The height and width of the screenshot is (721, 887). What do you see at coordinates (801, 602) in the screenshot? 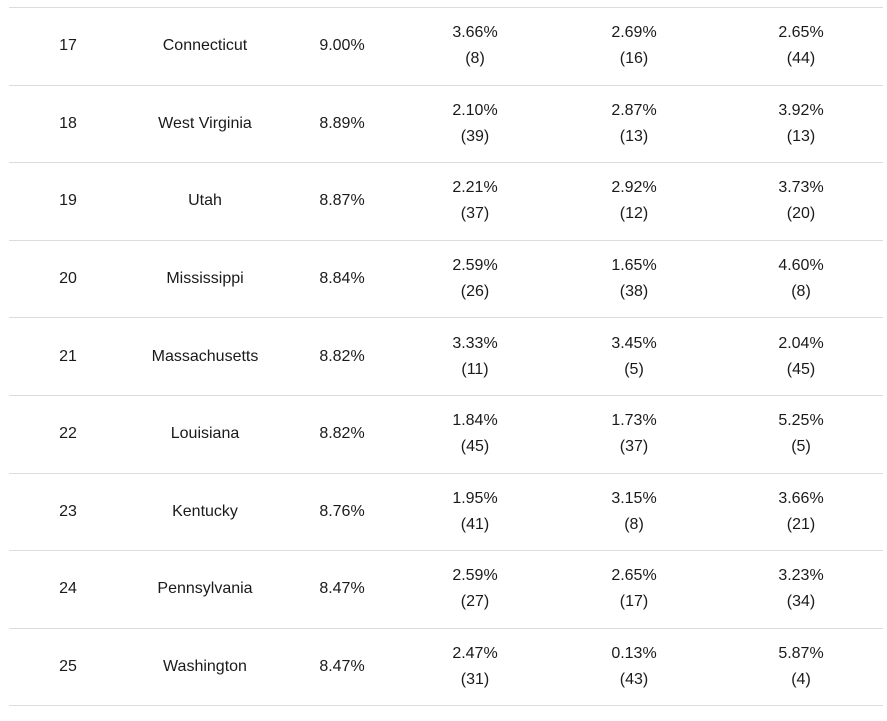
I see `metric-3-rank: (34)` at bounding box center [801, 602].